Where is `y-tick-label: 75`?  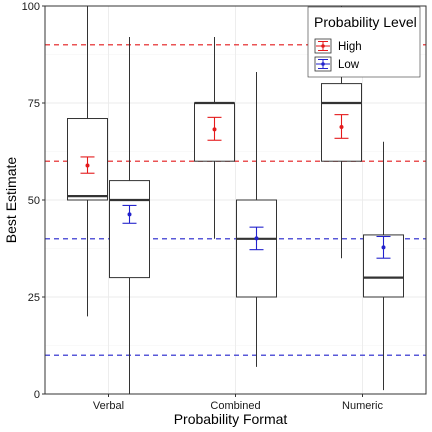
y-tick-label: 75 is located at coordinates (34, 104).